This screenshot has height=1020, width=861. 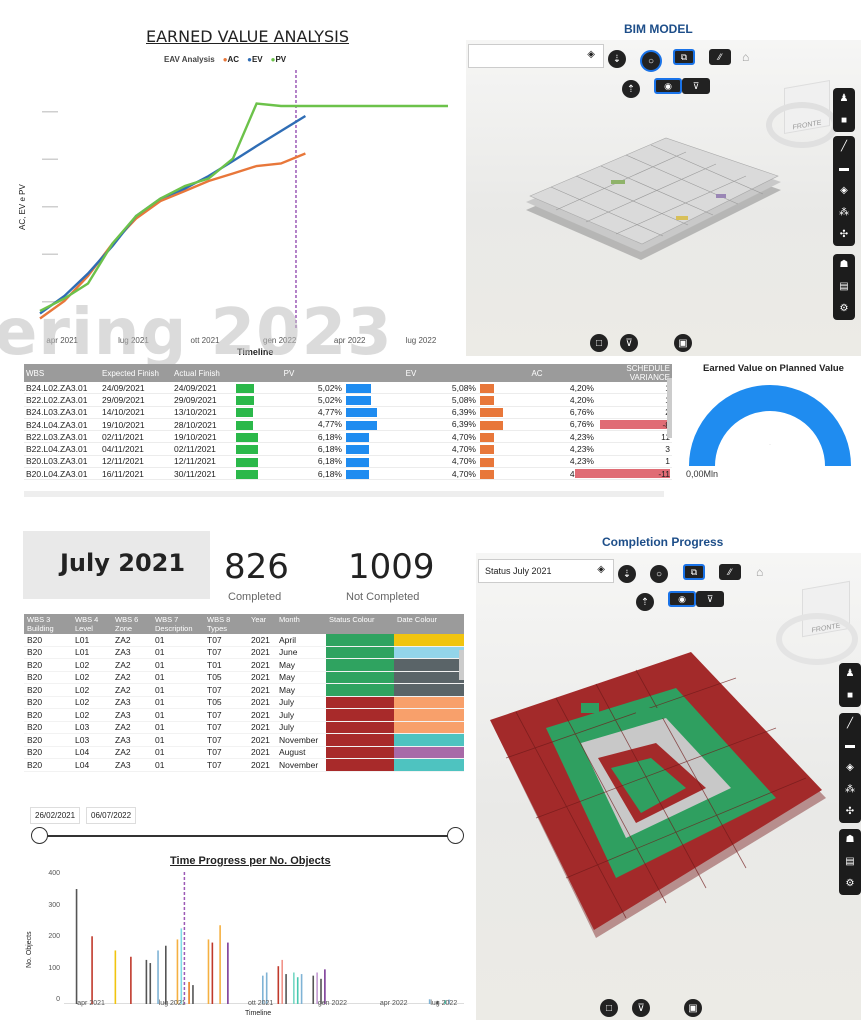 I want to click on col-level: WBS 4 Level, so click(x=92, y=624).